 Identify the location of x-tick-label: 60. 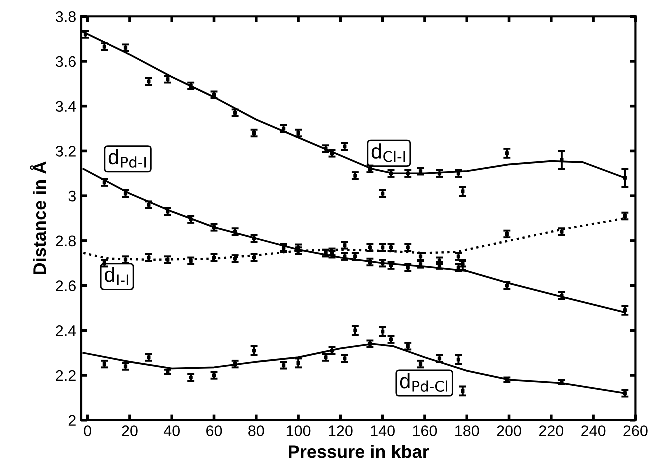
(214, 431).